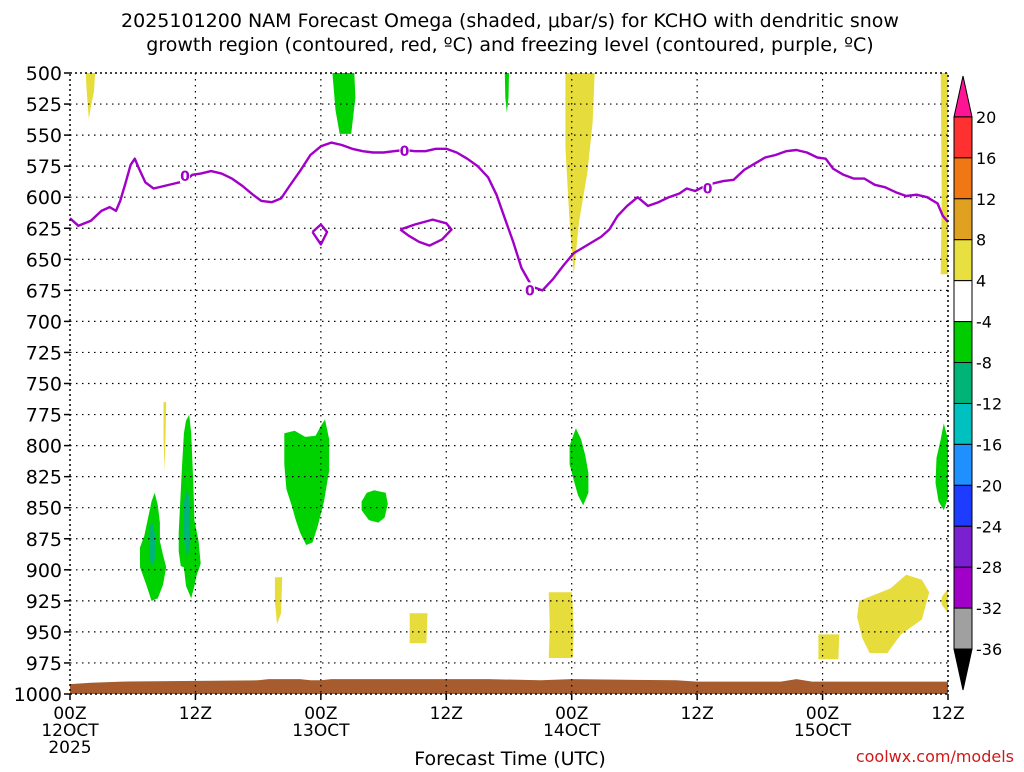 The height and width of the screenshot is (772, 1024). What do you see at coordinates (989, 526) in the screenshot?
I see `colorbar-label-10: -24` at bounding box center [989, 526].